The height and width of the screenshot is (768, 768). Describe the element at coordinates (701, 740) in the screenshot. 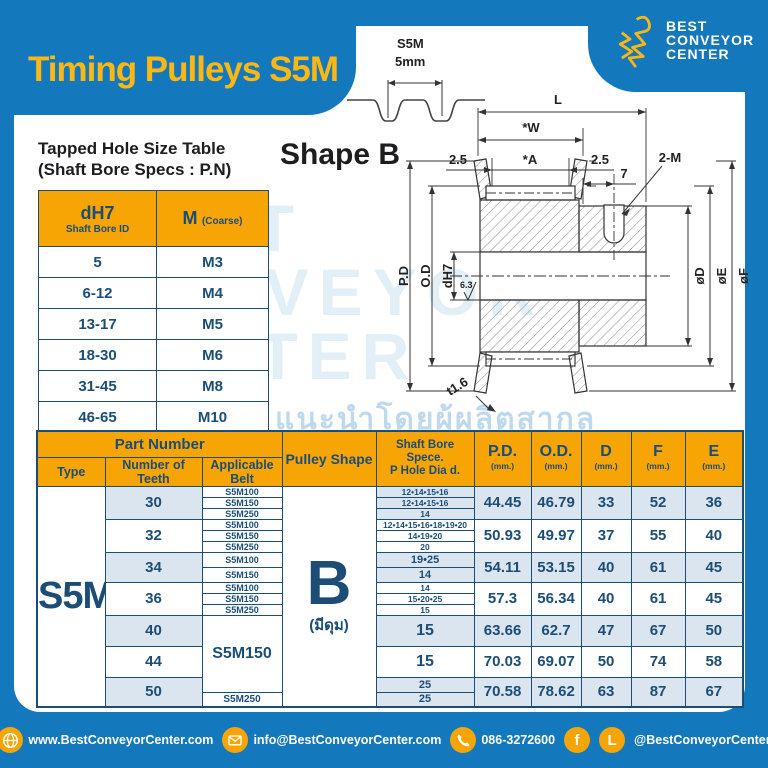

I see `footer-social-handle: @BestConveyorCenter` at that location.